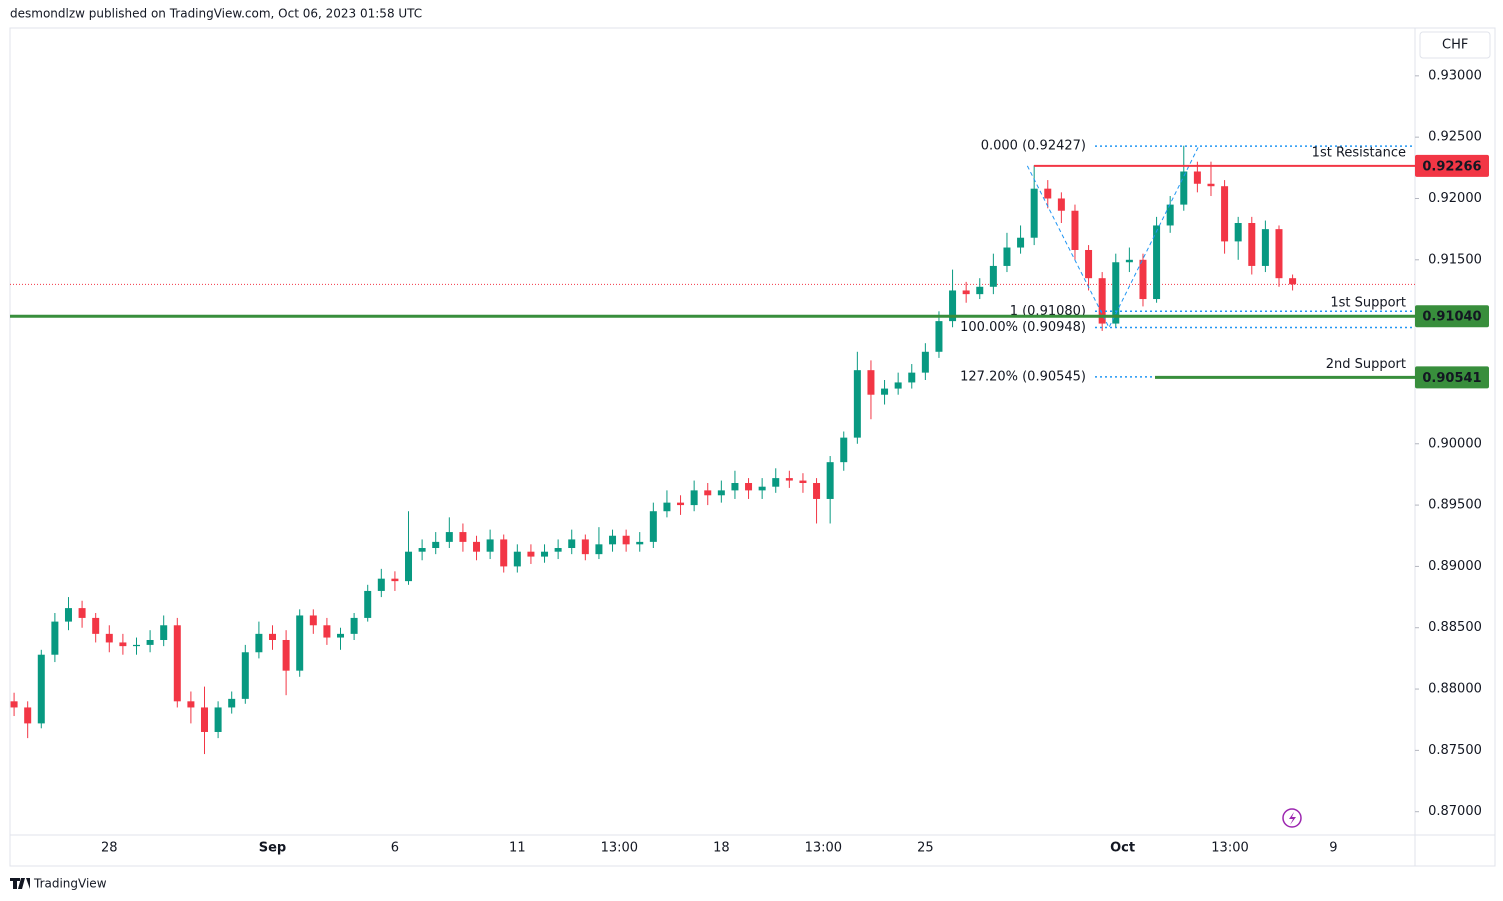 This screenshot has width=1503, height=901. What do you see at coordinates (1333, 848) in the screenshot?
I see `x-tick-label: 9` at bounding box center [1333, 848].